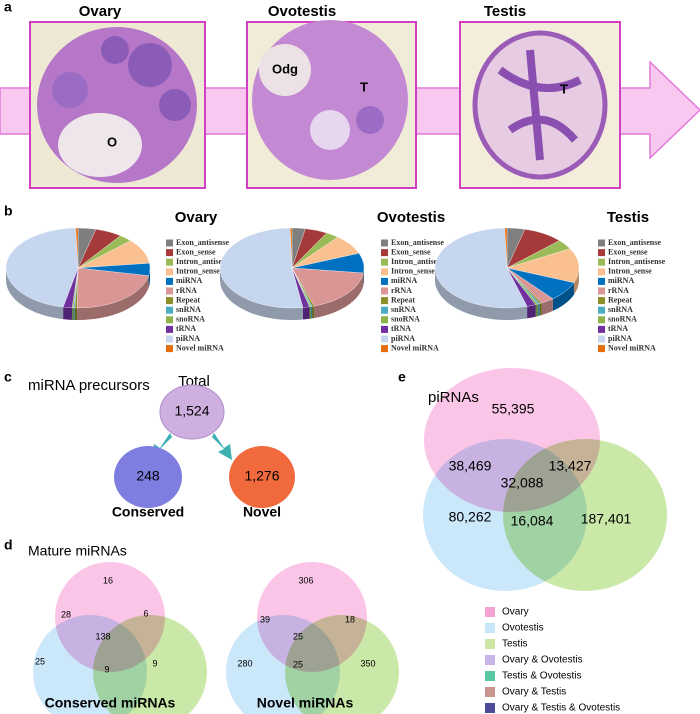 The image size is (700, 714). What do you see at coordinates (513, 409) in the screenshot?
I see `venn-count: 55,395` at bounding box center [513, 409].